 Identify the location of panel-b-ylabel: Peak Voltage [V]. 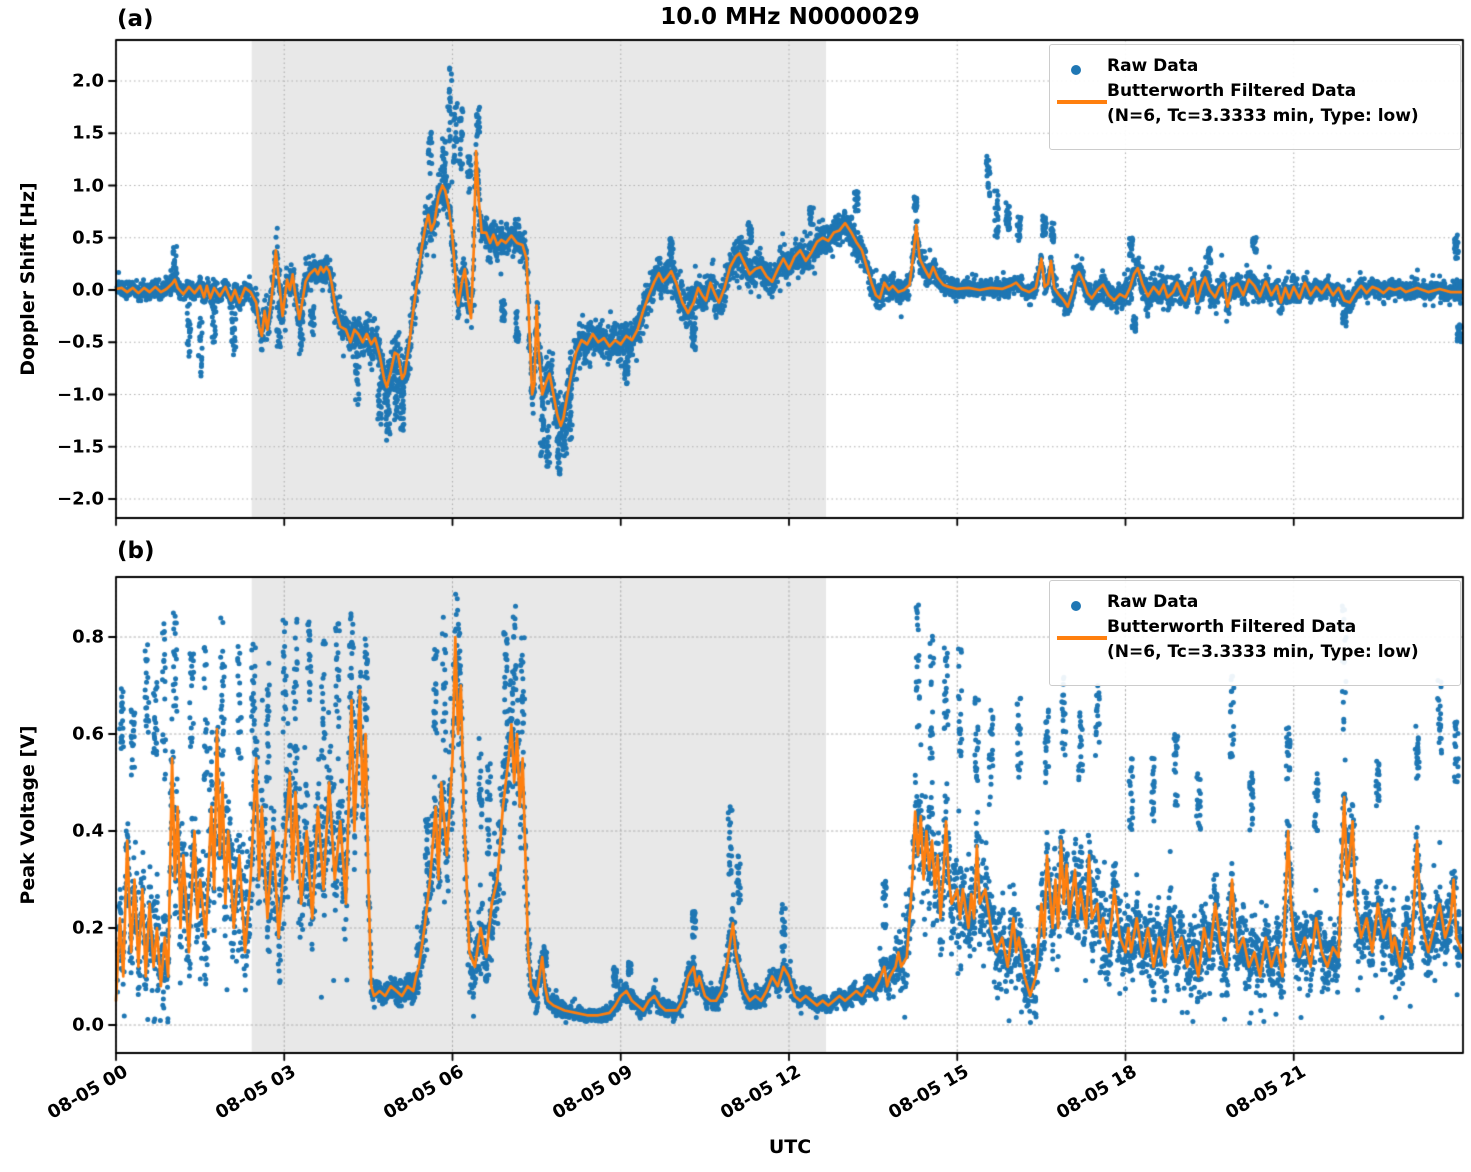
(28, 815).